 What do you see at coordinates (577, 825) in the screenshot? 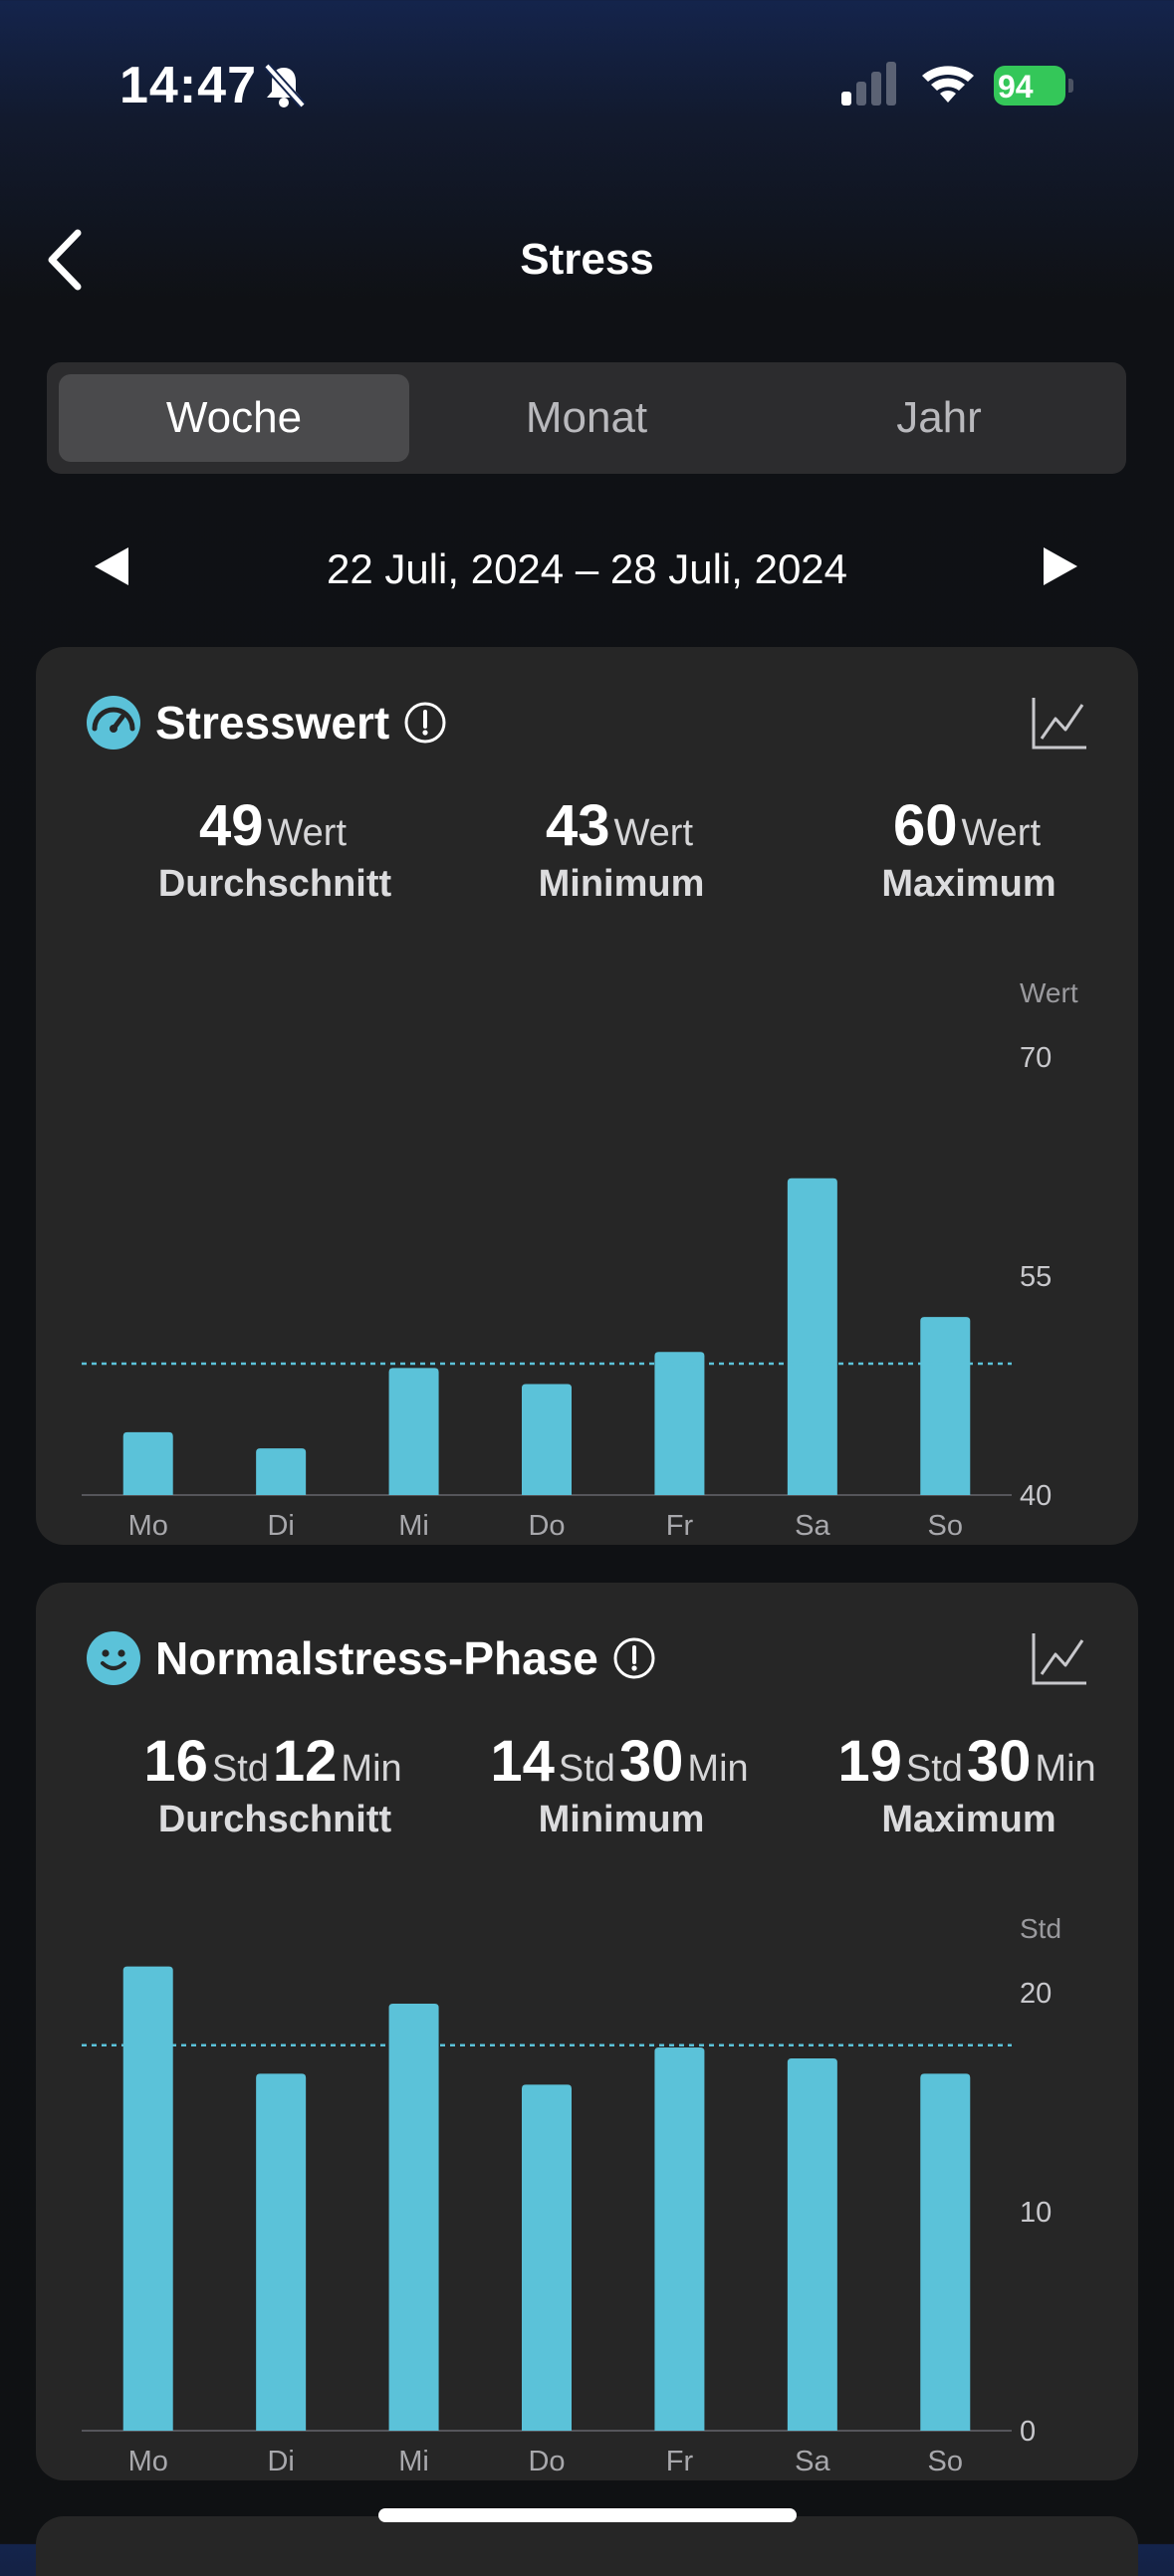
I see `stat-value: 43` at bounding box center [577, 825].